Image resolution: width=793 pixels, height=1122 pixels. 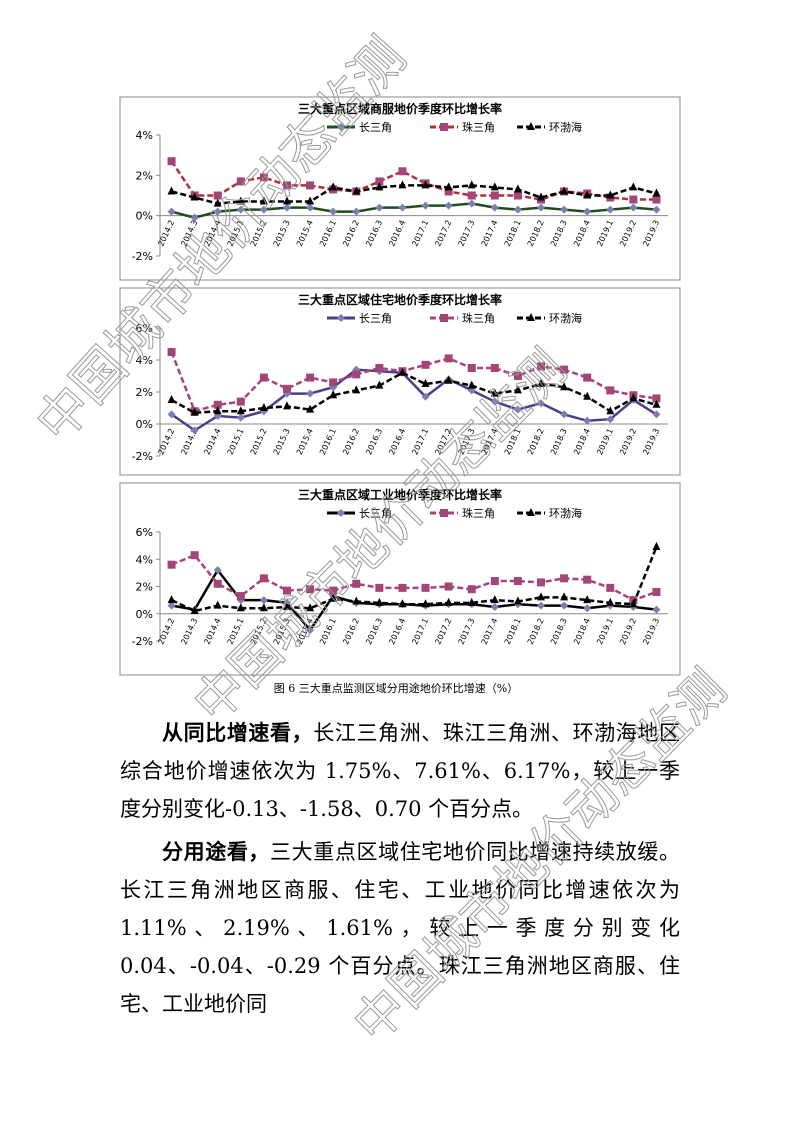 I want to click on chart-title: 三大重点区域住宅地价季度环比增长率, so click(x=400, y=299).